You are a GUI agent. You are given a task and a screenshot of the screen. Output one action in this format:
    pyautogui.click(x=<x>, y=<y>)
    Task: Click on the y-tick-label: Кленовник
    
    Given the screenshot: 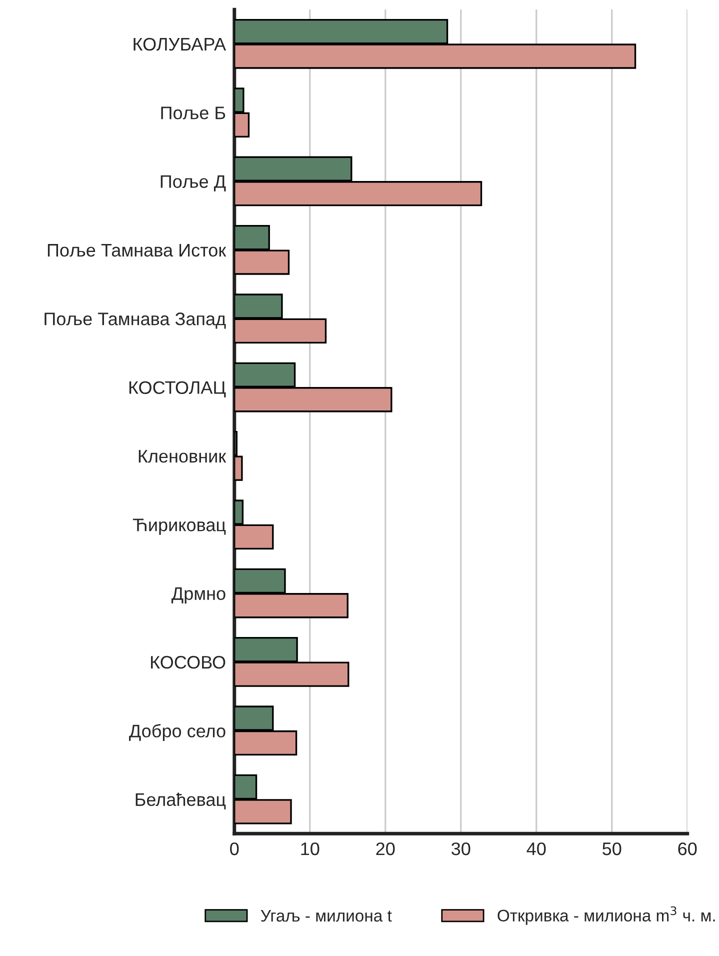 What is the action you would take?
    pyautogui.click(x=182, y=456)
    